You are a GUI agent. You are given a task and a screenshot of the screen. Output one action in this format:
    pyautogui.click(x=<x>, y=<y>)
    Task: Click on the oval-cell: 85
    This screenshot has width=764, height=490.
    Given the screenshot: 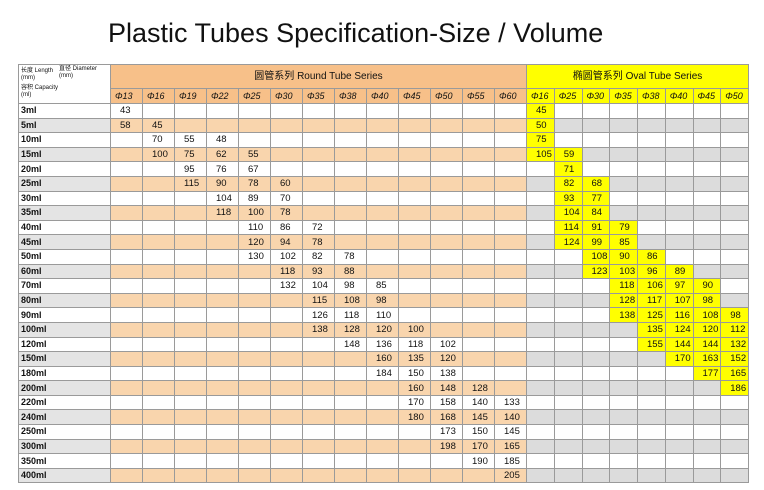 What is the action you would take?
    pyautogui.click(x=623, y=242)
    